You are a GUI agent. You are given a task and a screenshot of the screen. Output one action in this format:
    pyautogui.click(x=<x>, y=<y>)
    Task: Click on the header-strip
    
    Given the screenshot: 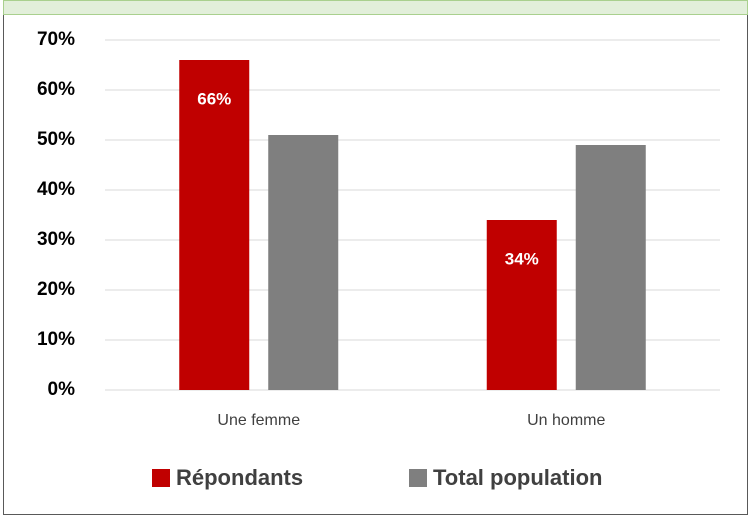 What is the action you would take?
    pyautogui.click(x=375, y=7)
    